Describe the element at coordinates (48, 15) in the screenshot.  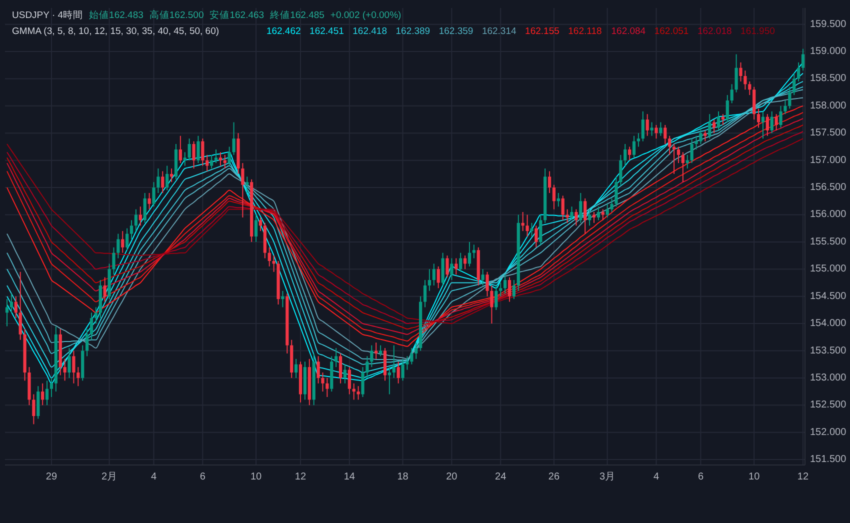
I see `chart-title: USDJPY · 4時間` at that location.